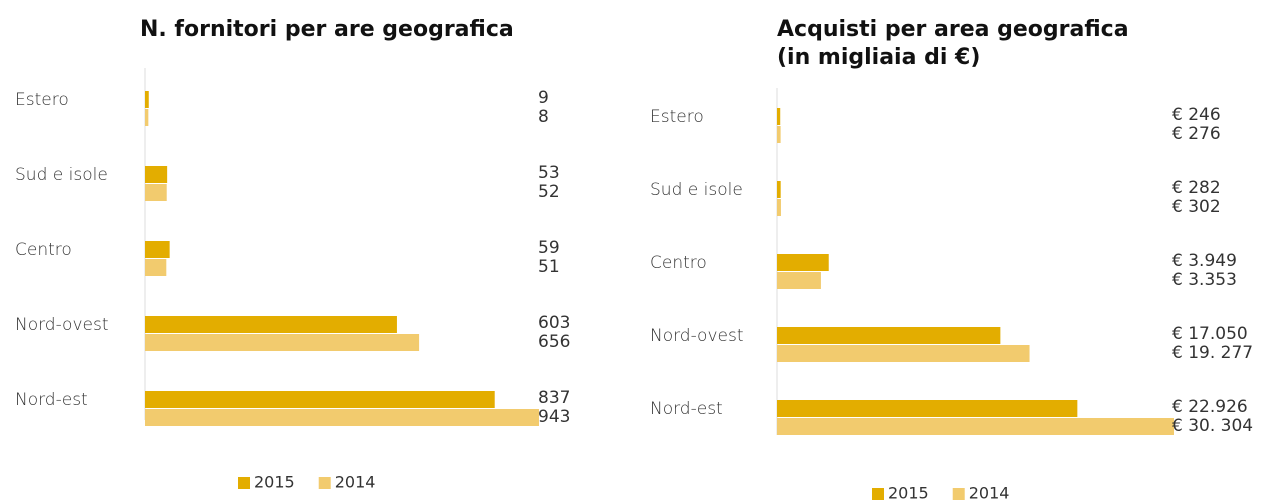 This screenshot has width=1271, height=502. I want to click on value-label: € 282, so click(1196, 188).